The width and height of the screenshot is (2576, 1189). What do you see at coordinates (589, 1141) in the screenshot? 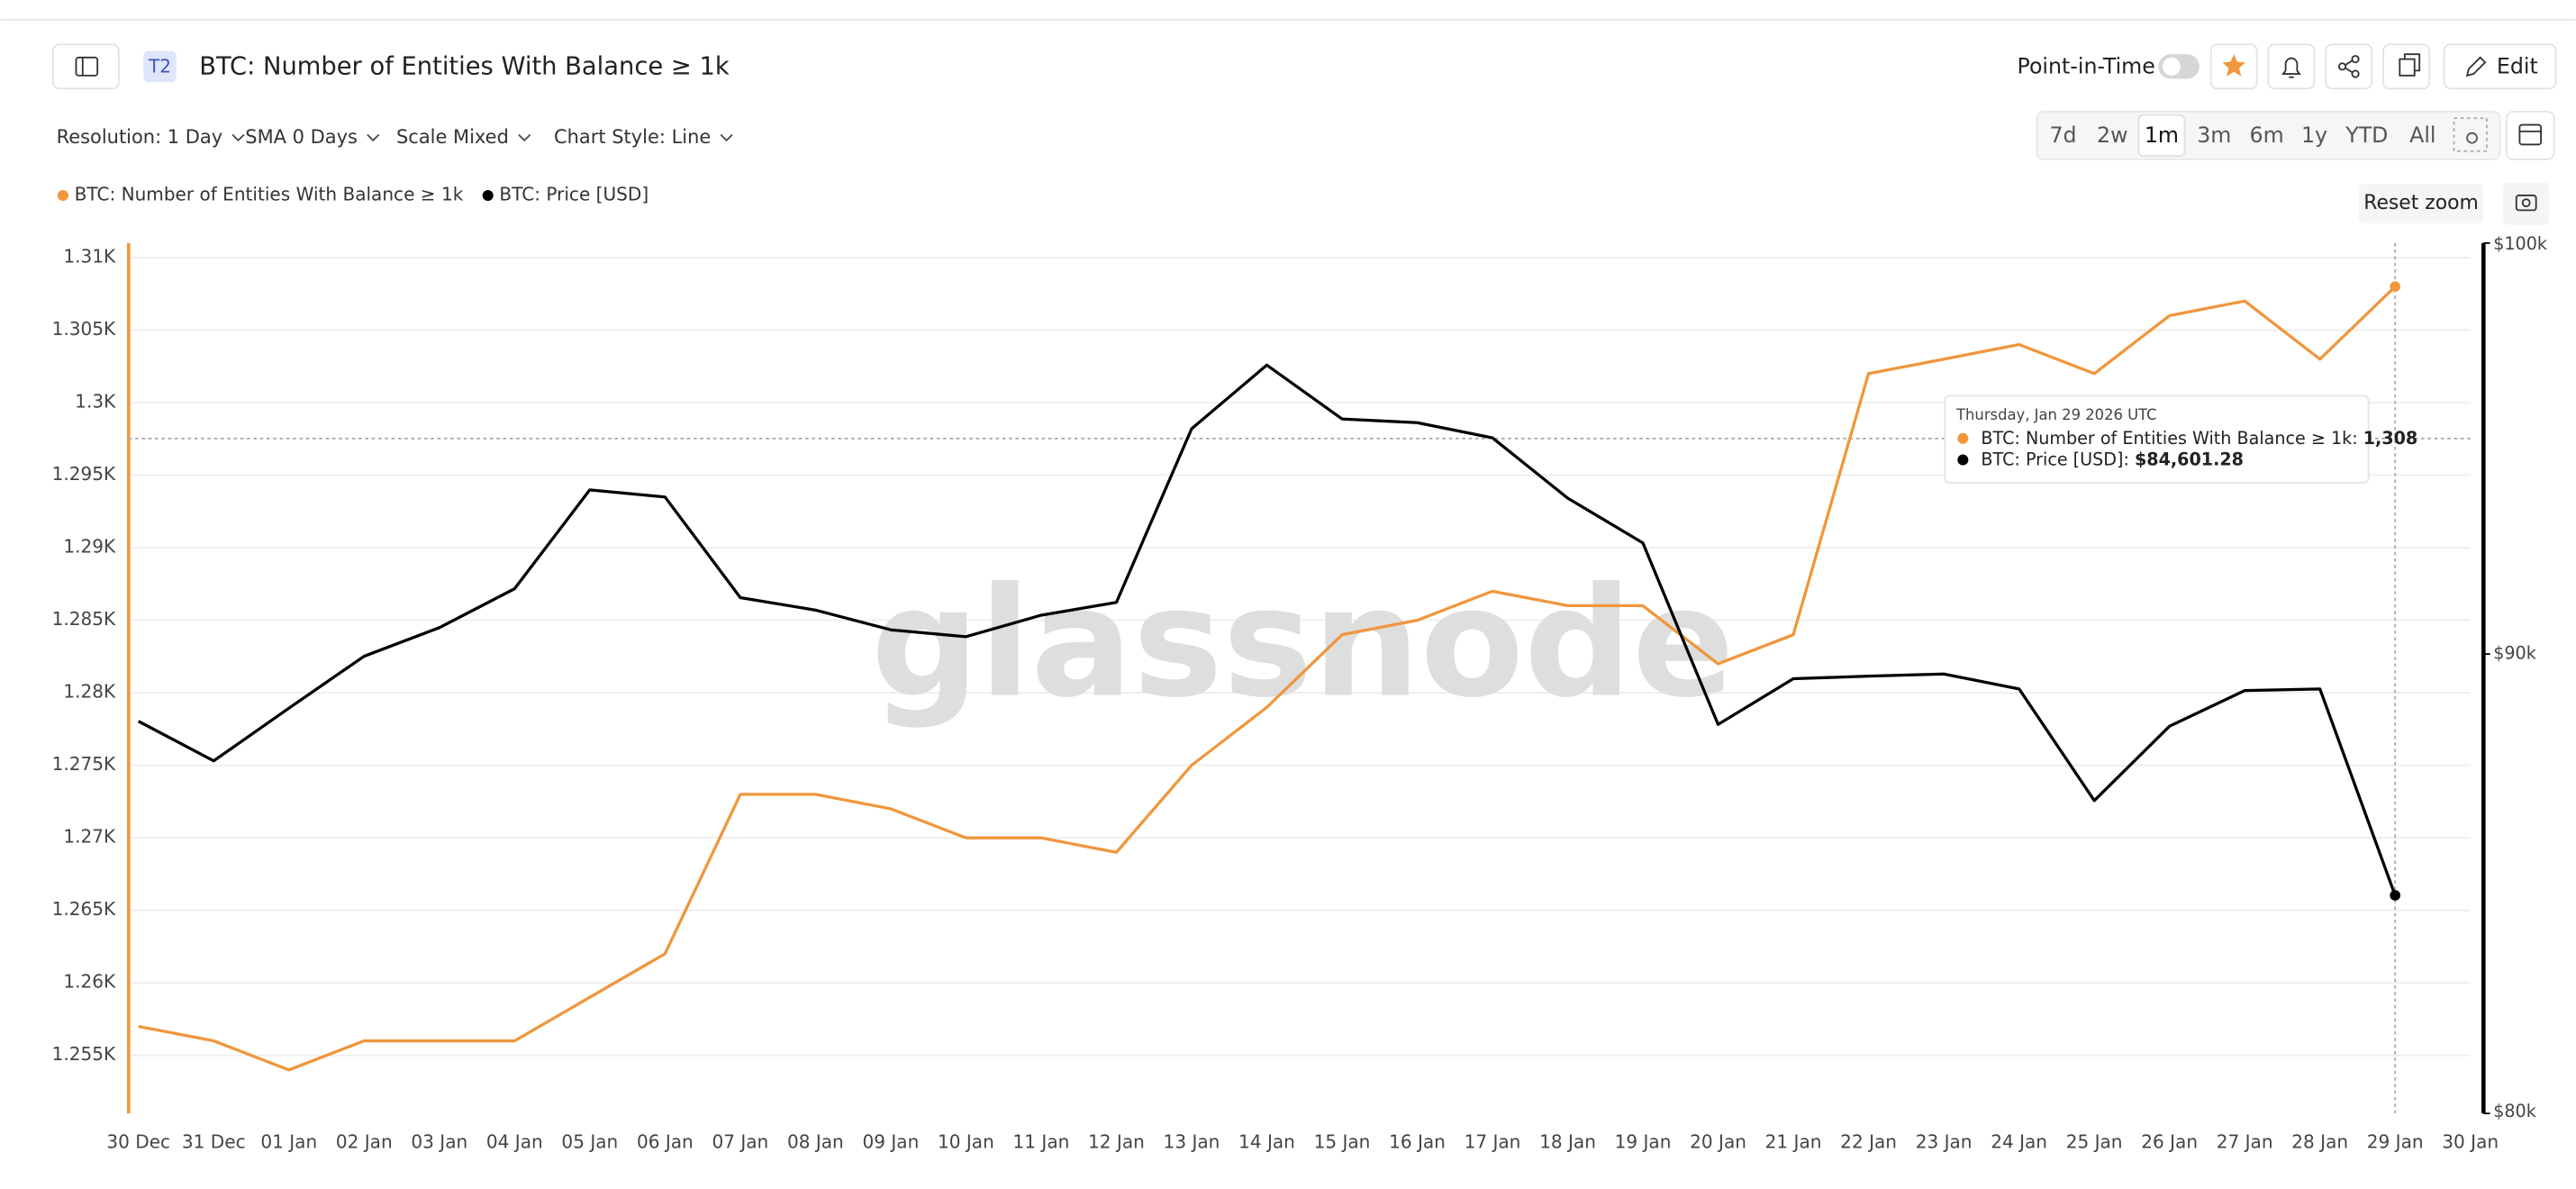
I see `x-tick-label: 05 Jan` at bounding box center [589, 1141].